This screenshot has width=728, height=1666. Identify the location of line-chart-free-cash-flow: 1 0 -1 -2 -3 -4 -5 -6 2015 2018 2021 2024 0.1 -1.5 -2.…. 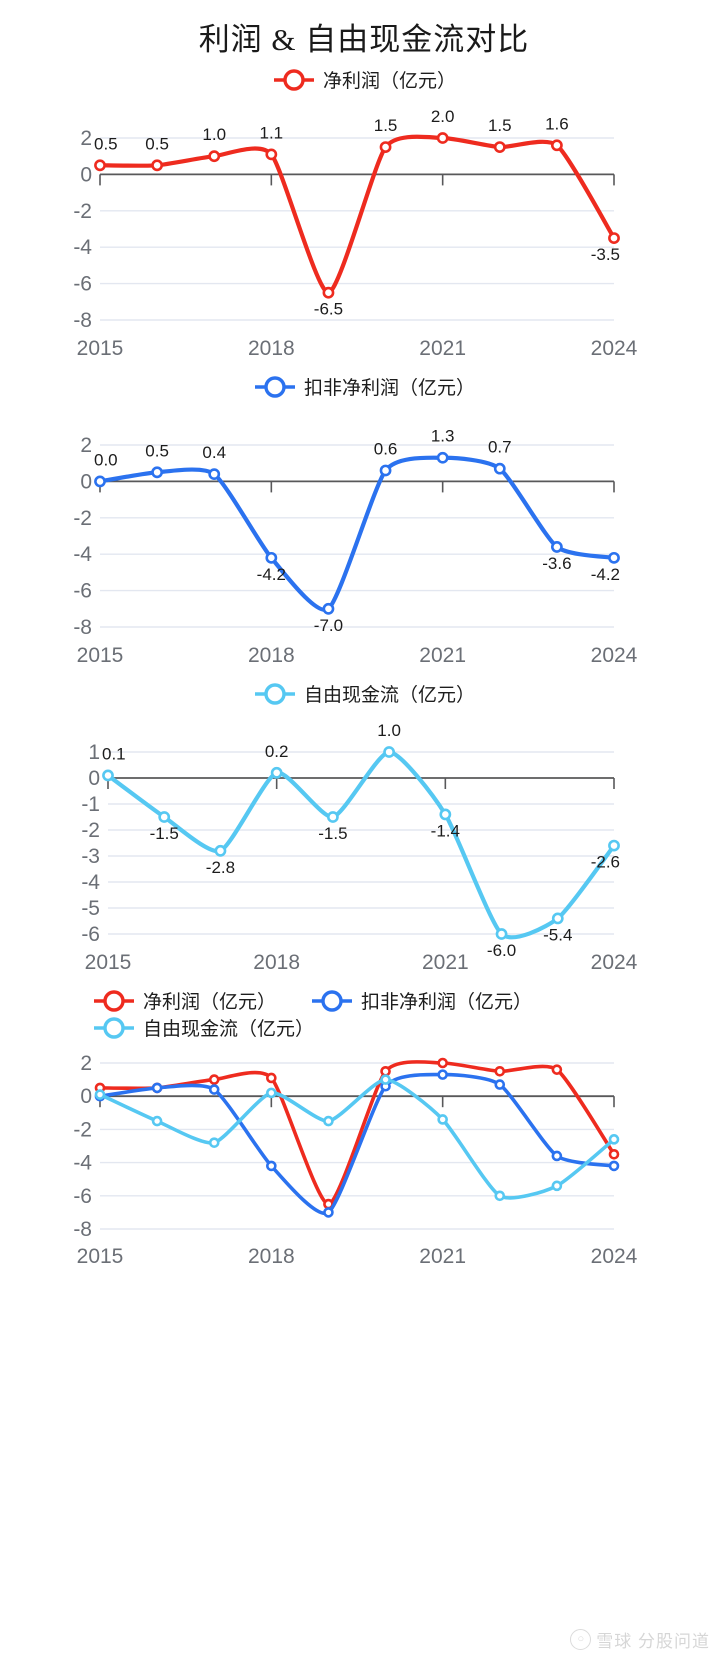
(359, 847).